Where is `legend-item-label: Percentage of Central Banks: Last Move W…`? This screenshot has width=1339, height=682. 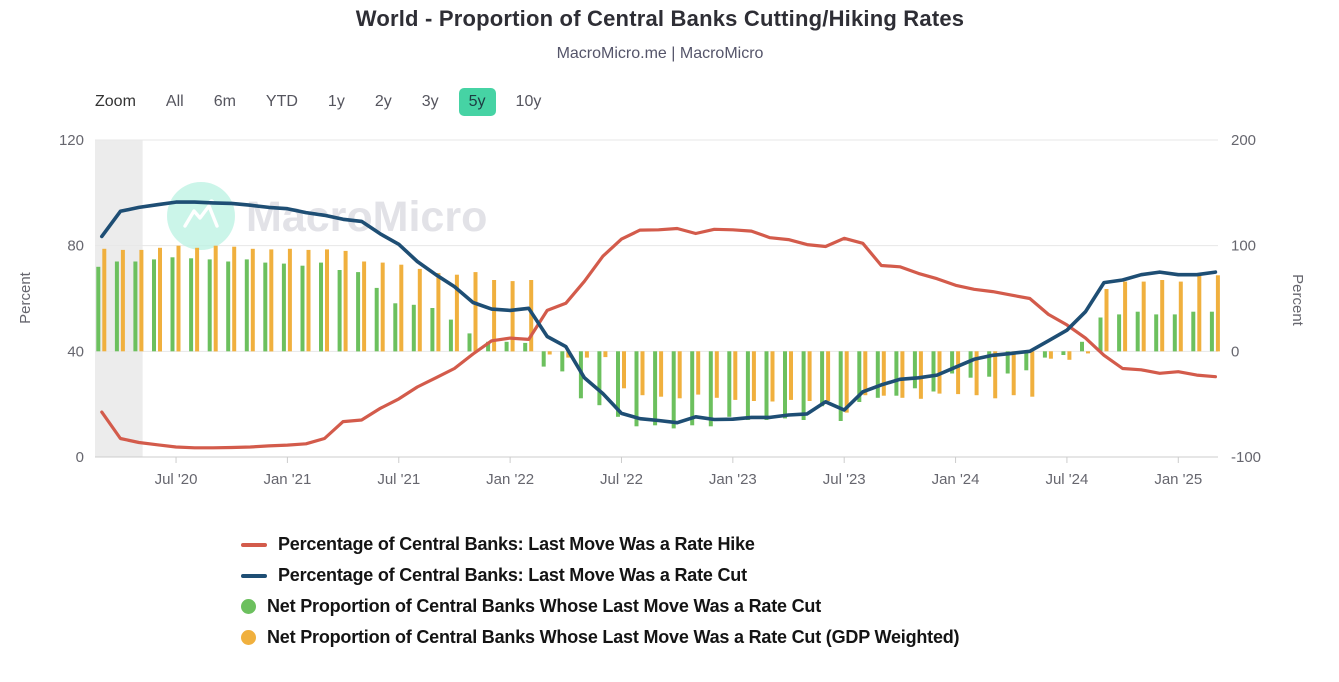 legend-item-label: Percentage of Central Banks: Last Move W… is located at coordinates (512, 575).